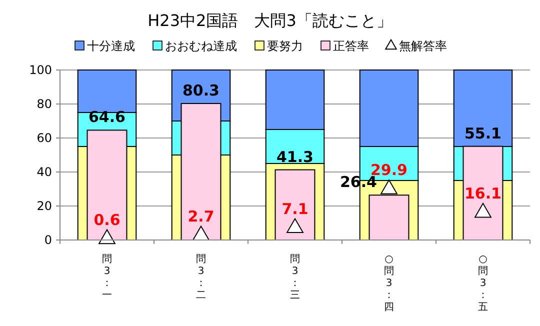  I want to click on data-label: 7.1, so click(295, 209).